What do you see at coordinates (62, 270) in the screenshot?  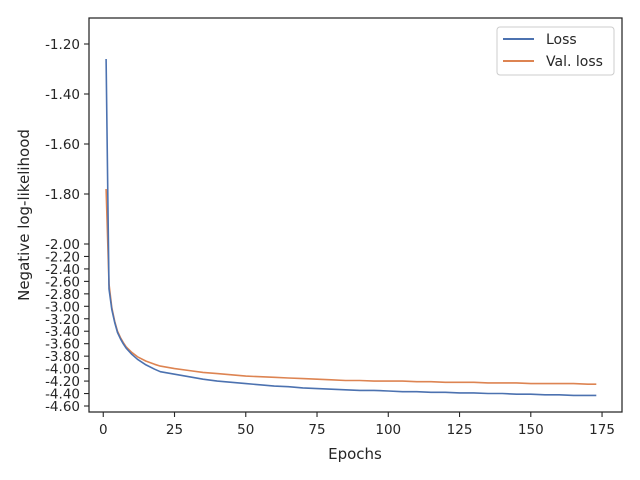 I see `y-tick-label: -2.40` at bounding box center [62, 270].